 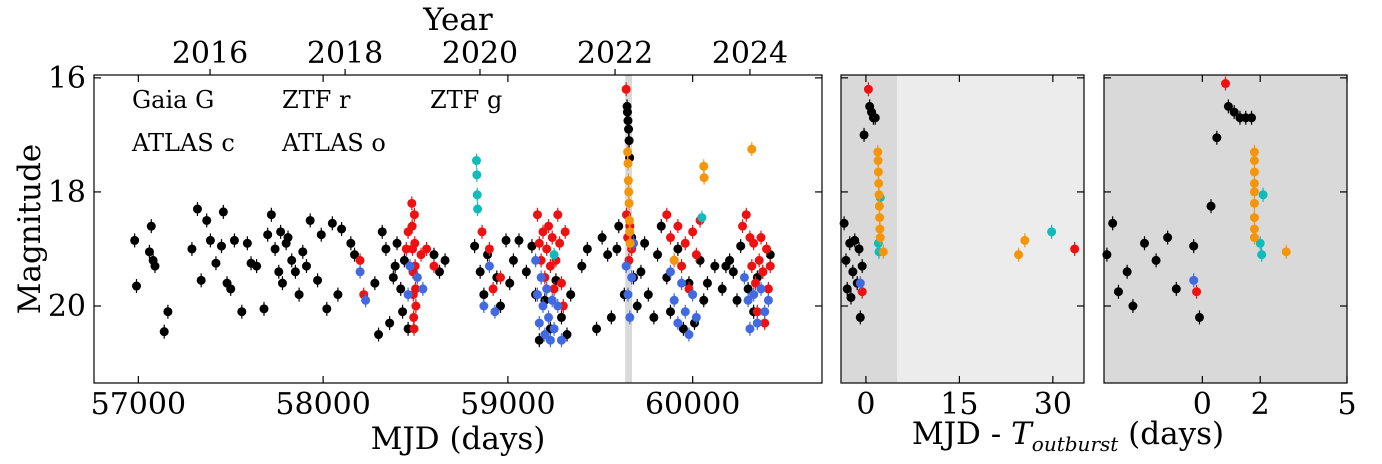 What do you see at coordinates (1171, 434) in the screenshot?
I see `x-axis-label-offset-tail: (days)` at bounding box center [1171, 434].